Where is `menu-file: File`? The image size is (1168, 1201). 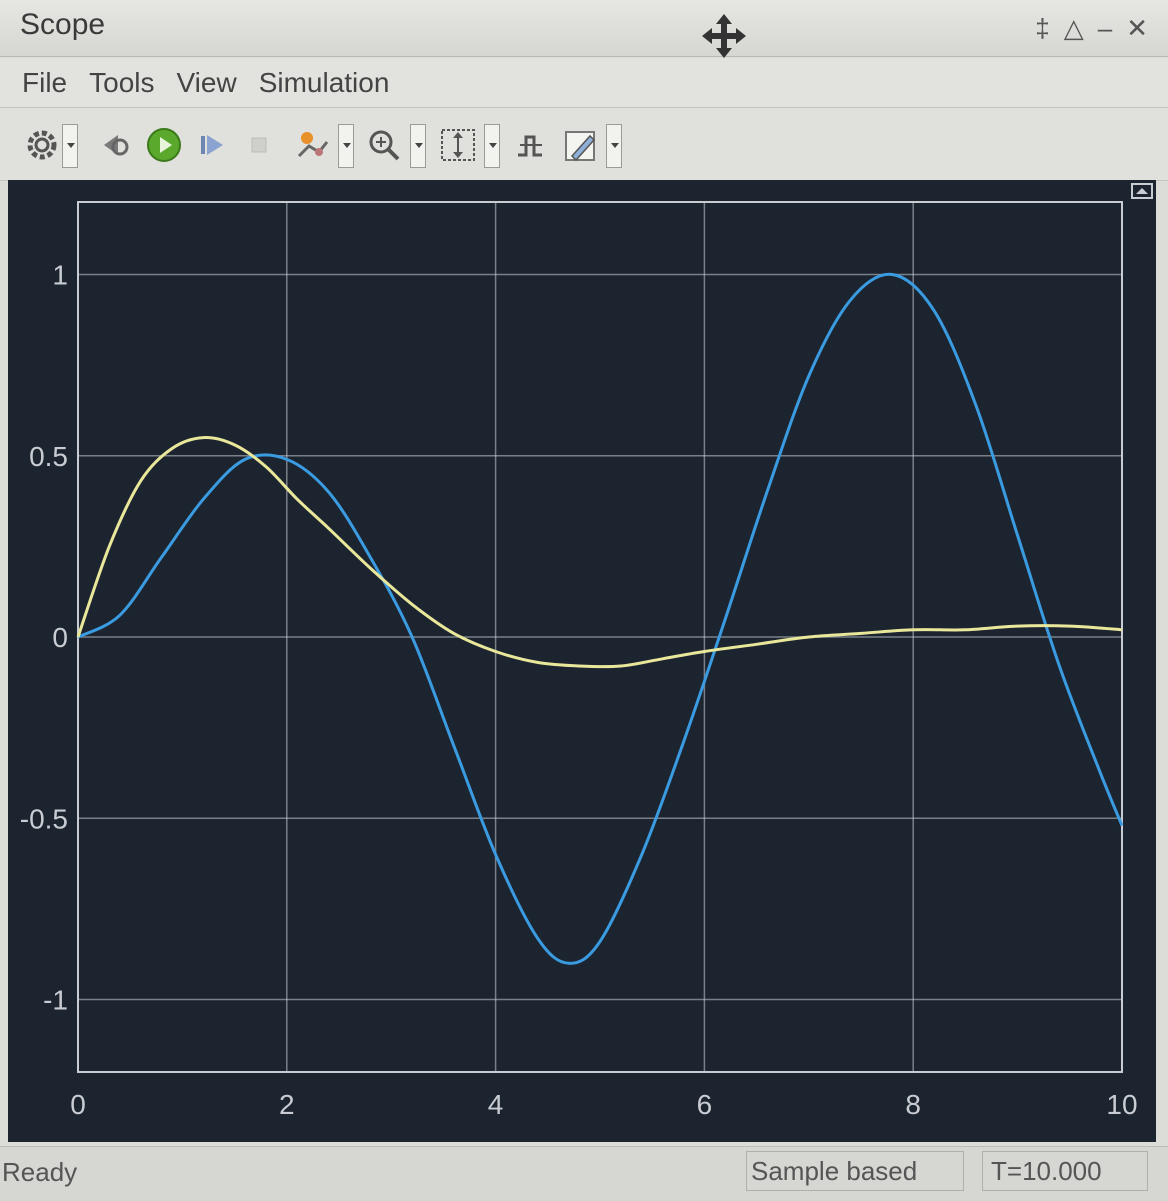
menu-file: File is located at coordinates (45, 82).